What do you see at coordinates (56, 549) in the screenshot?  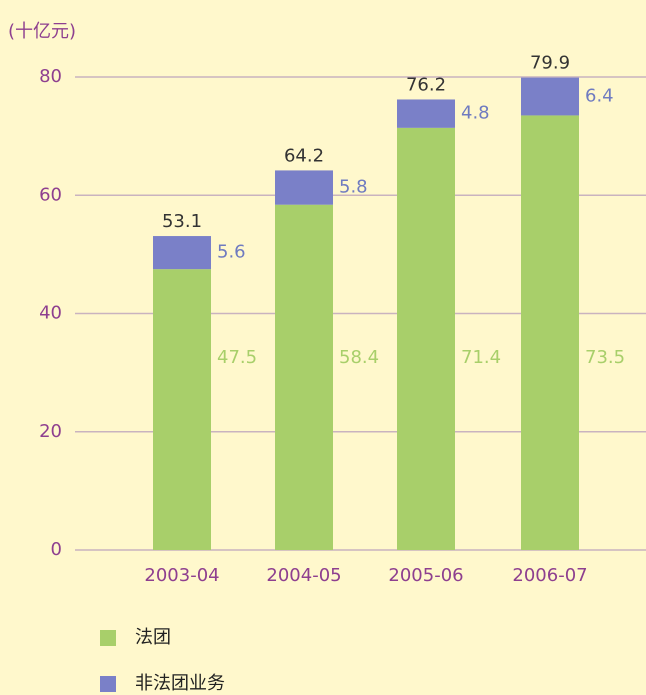 I see `y-tick-label: 0` at bounding box center [56, 549].